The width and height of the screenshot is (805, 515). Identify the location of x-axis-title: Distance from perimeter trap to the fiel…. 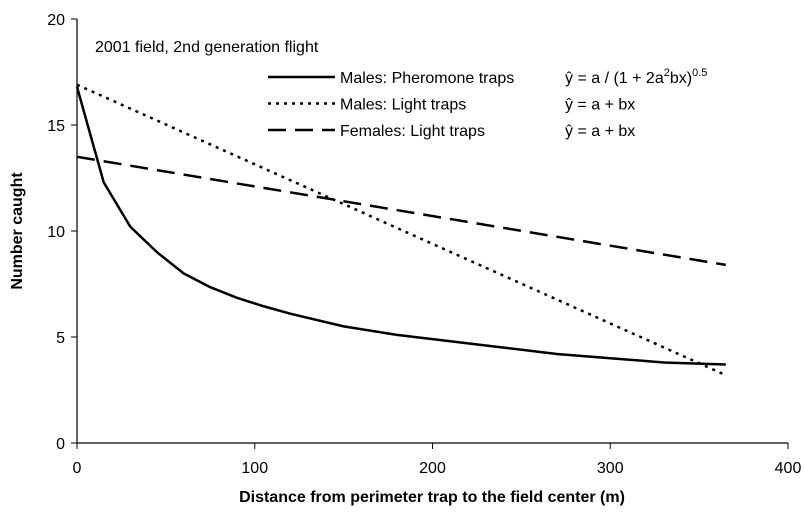
(432, 497).